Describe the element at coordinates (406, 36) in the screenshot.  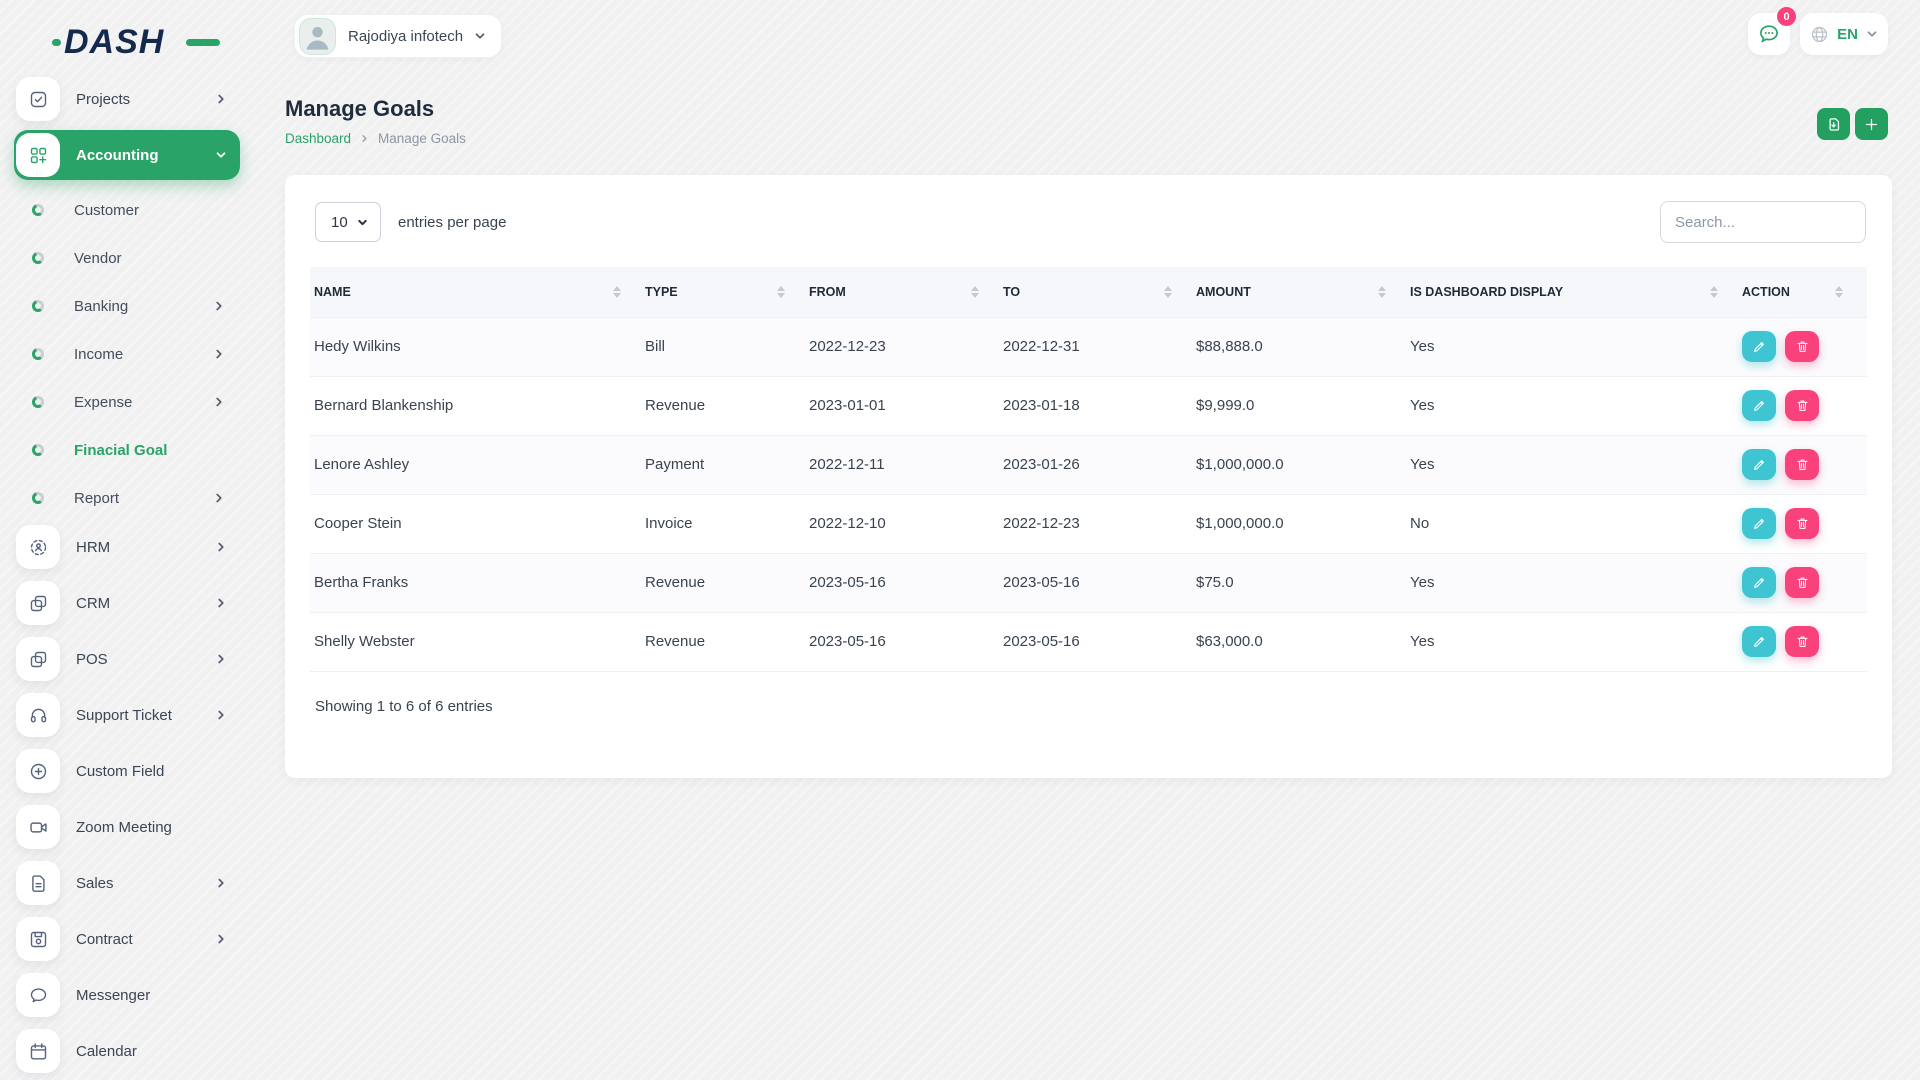
I see `company-name: Rajodiya infotech` at that location.